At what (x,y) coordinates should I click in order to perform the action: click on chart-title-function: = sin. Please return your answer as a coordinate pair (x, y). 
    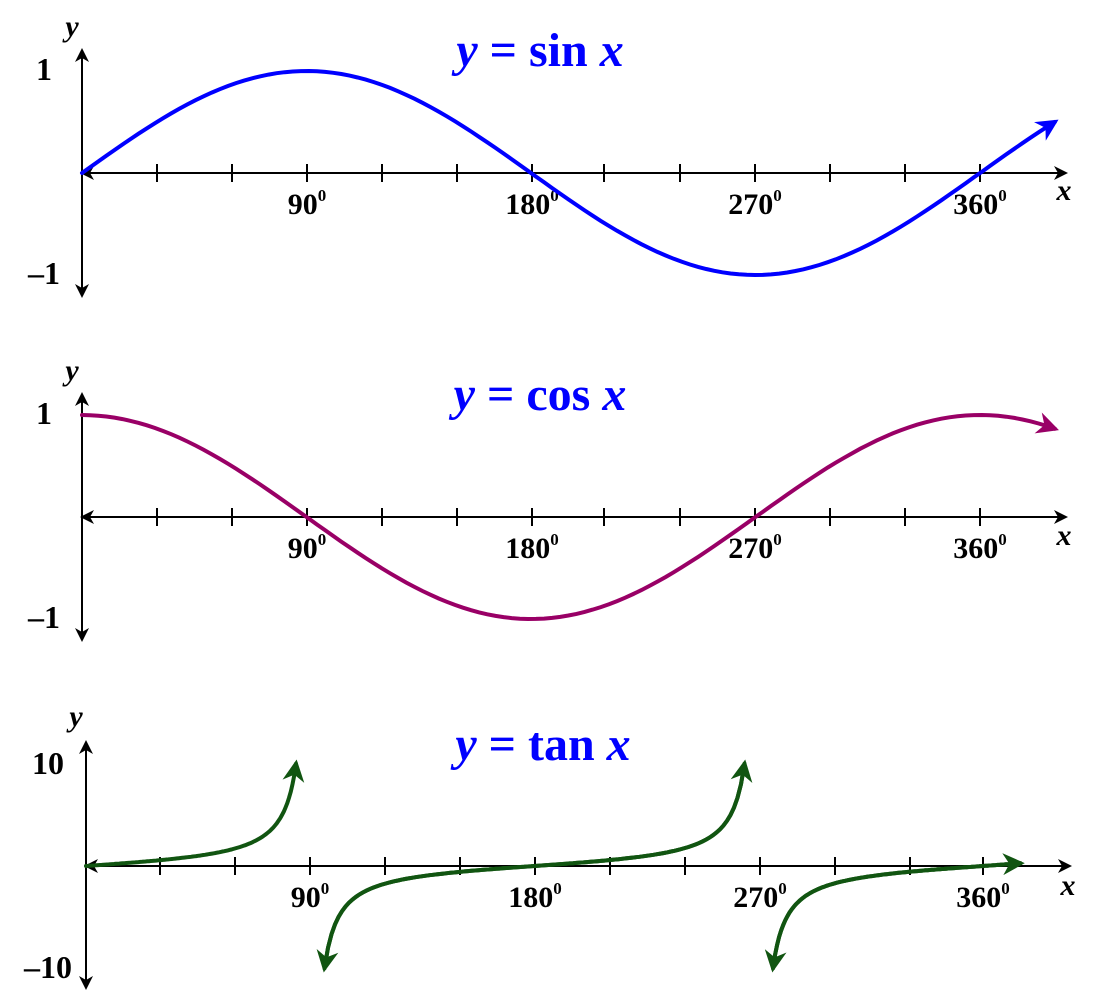
    Looking at the image, I should click on (539, 50).